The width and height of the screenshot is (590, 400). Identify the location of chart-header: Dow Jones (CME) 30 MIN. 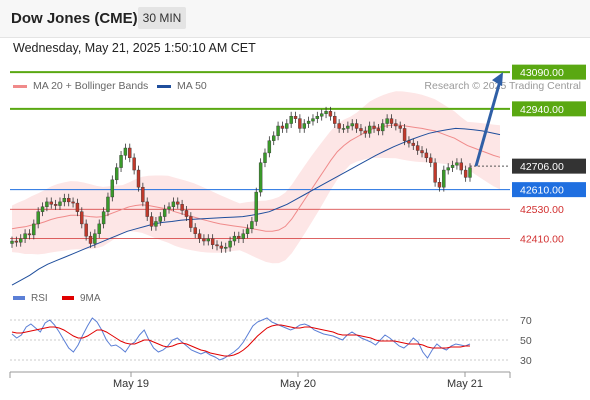
(295, 19).